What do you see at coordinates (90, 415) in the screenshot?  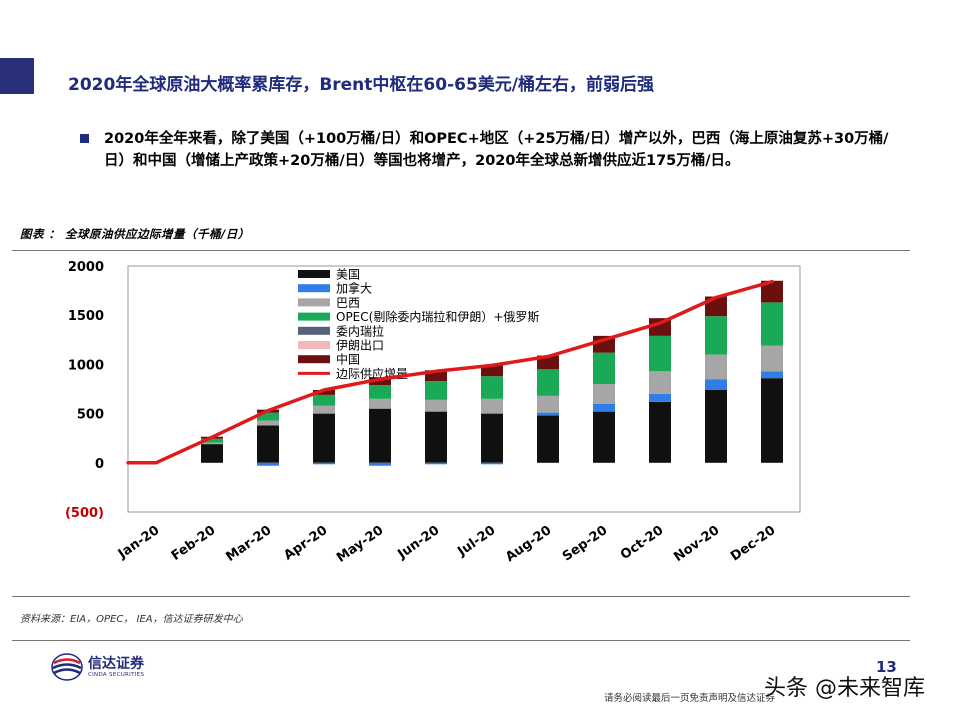 I see `y-tick-label: 500` at bounding box center [90, 415].